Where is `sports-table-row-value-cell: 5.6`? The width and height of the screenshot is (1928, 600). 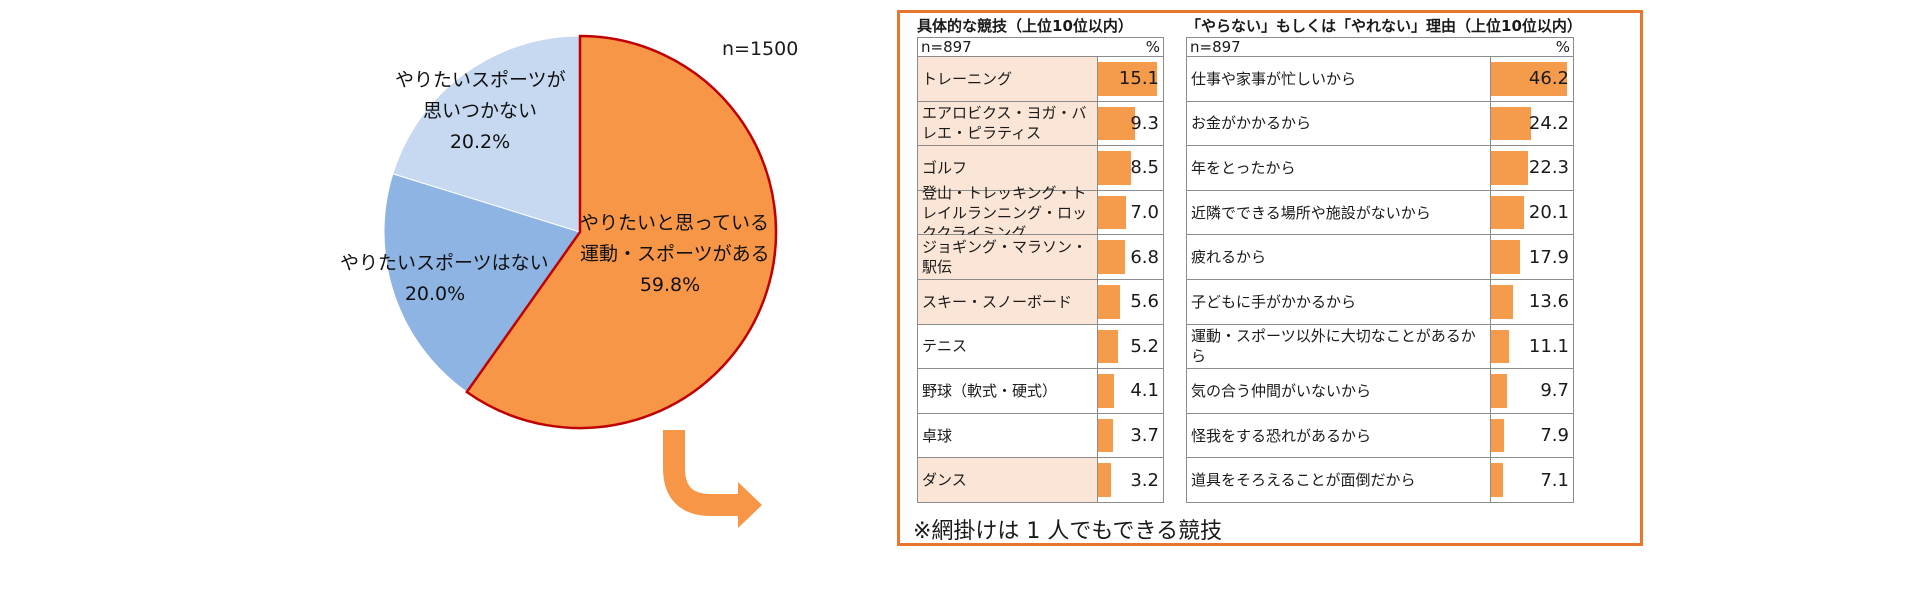
sports-table-row-value-cell: 5.6 is located at coordinates (1130, 302).